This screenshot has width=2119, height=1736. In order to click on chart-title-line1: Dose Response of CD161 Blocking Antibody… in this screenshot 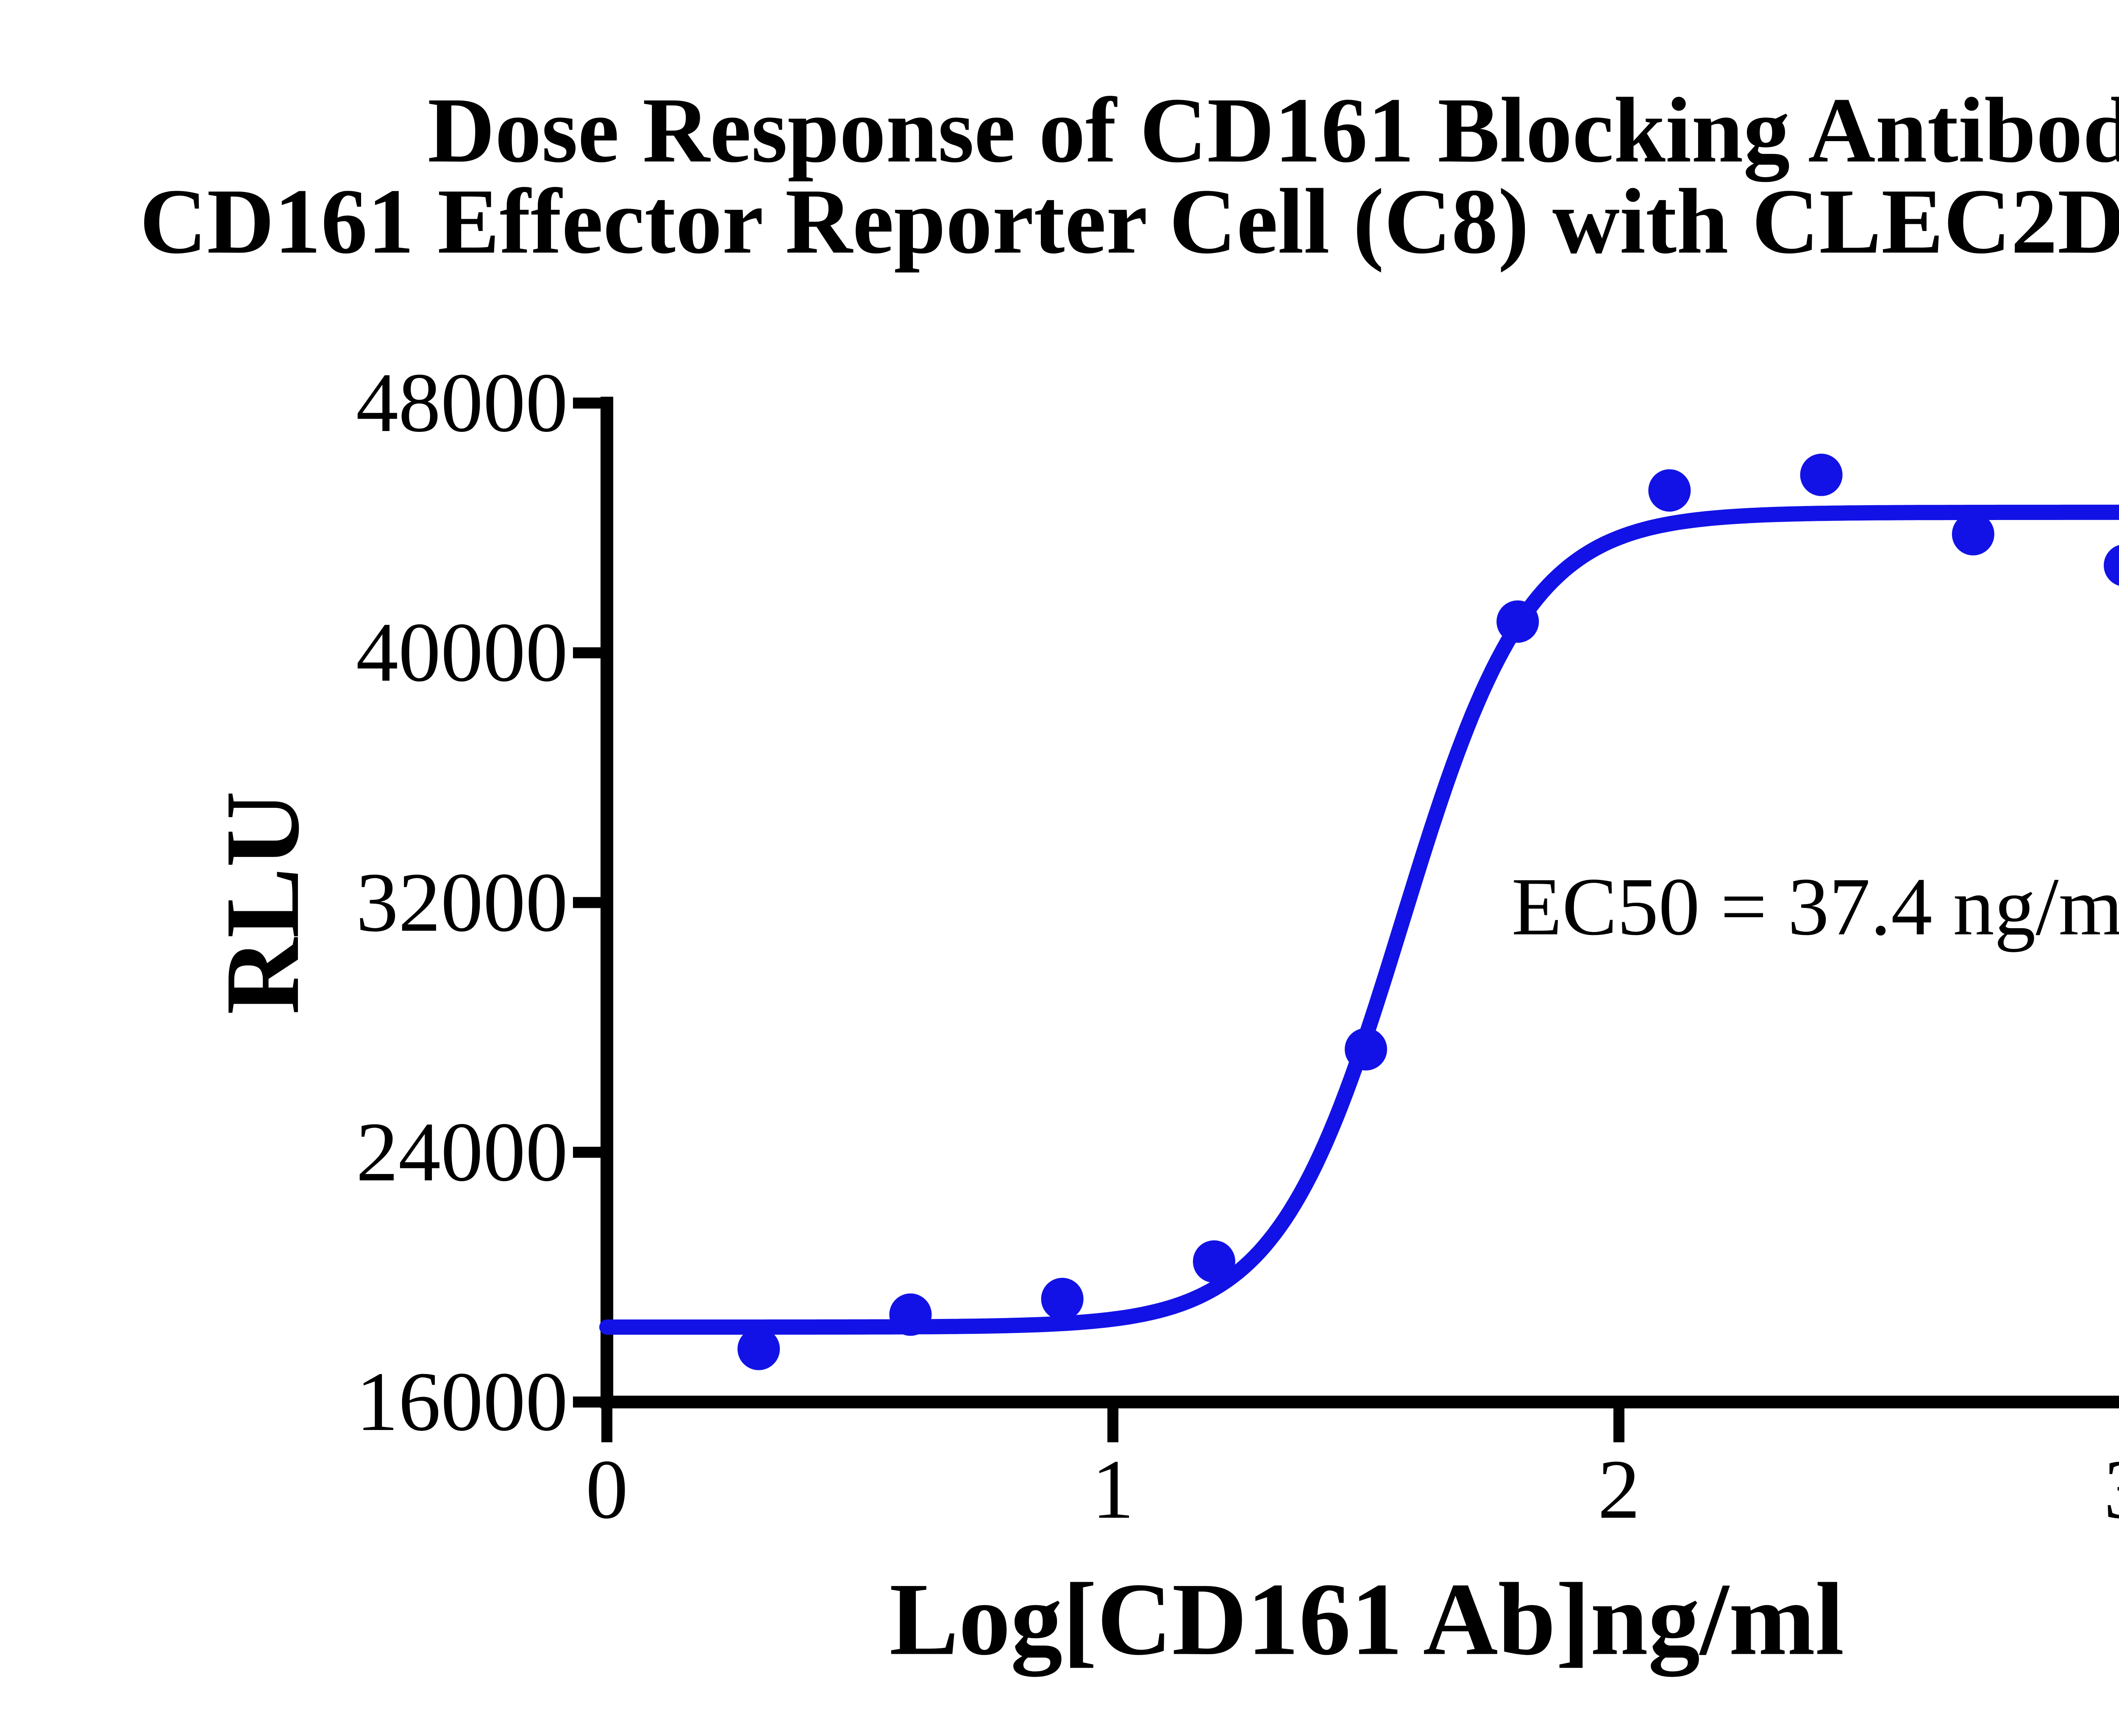, I will do `click(1273, 130)`.